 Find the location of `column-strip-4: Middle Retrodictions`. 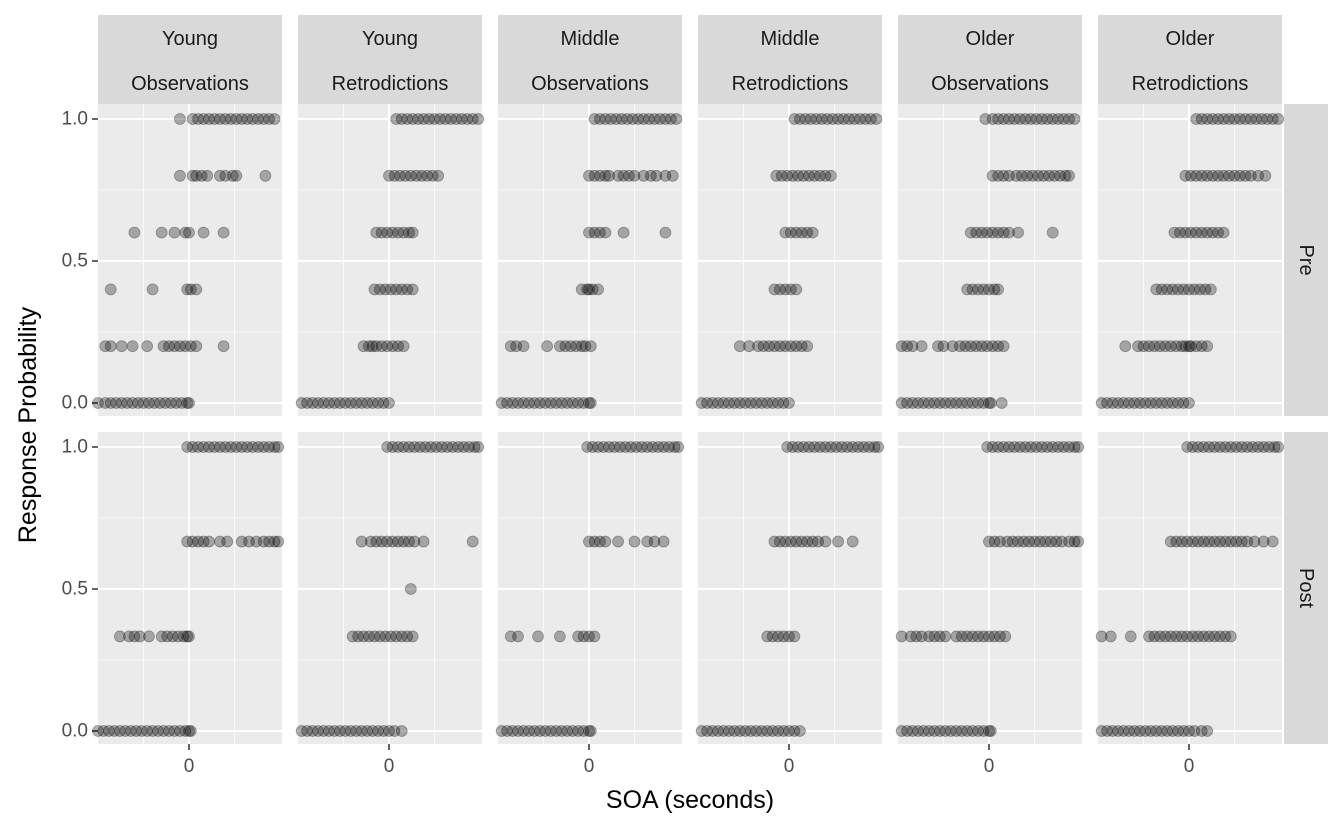

column-strip-4: Middle Retrodictions is located at coordinates (790, 59).